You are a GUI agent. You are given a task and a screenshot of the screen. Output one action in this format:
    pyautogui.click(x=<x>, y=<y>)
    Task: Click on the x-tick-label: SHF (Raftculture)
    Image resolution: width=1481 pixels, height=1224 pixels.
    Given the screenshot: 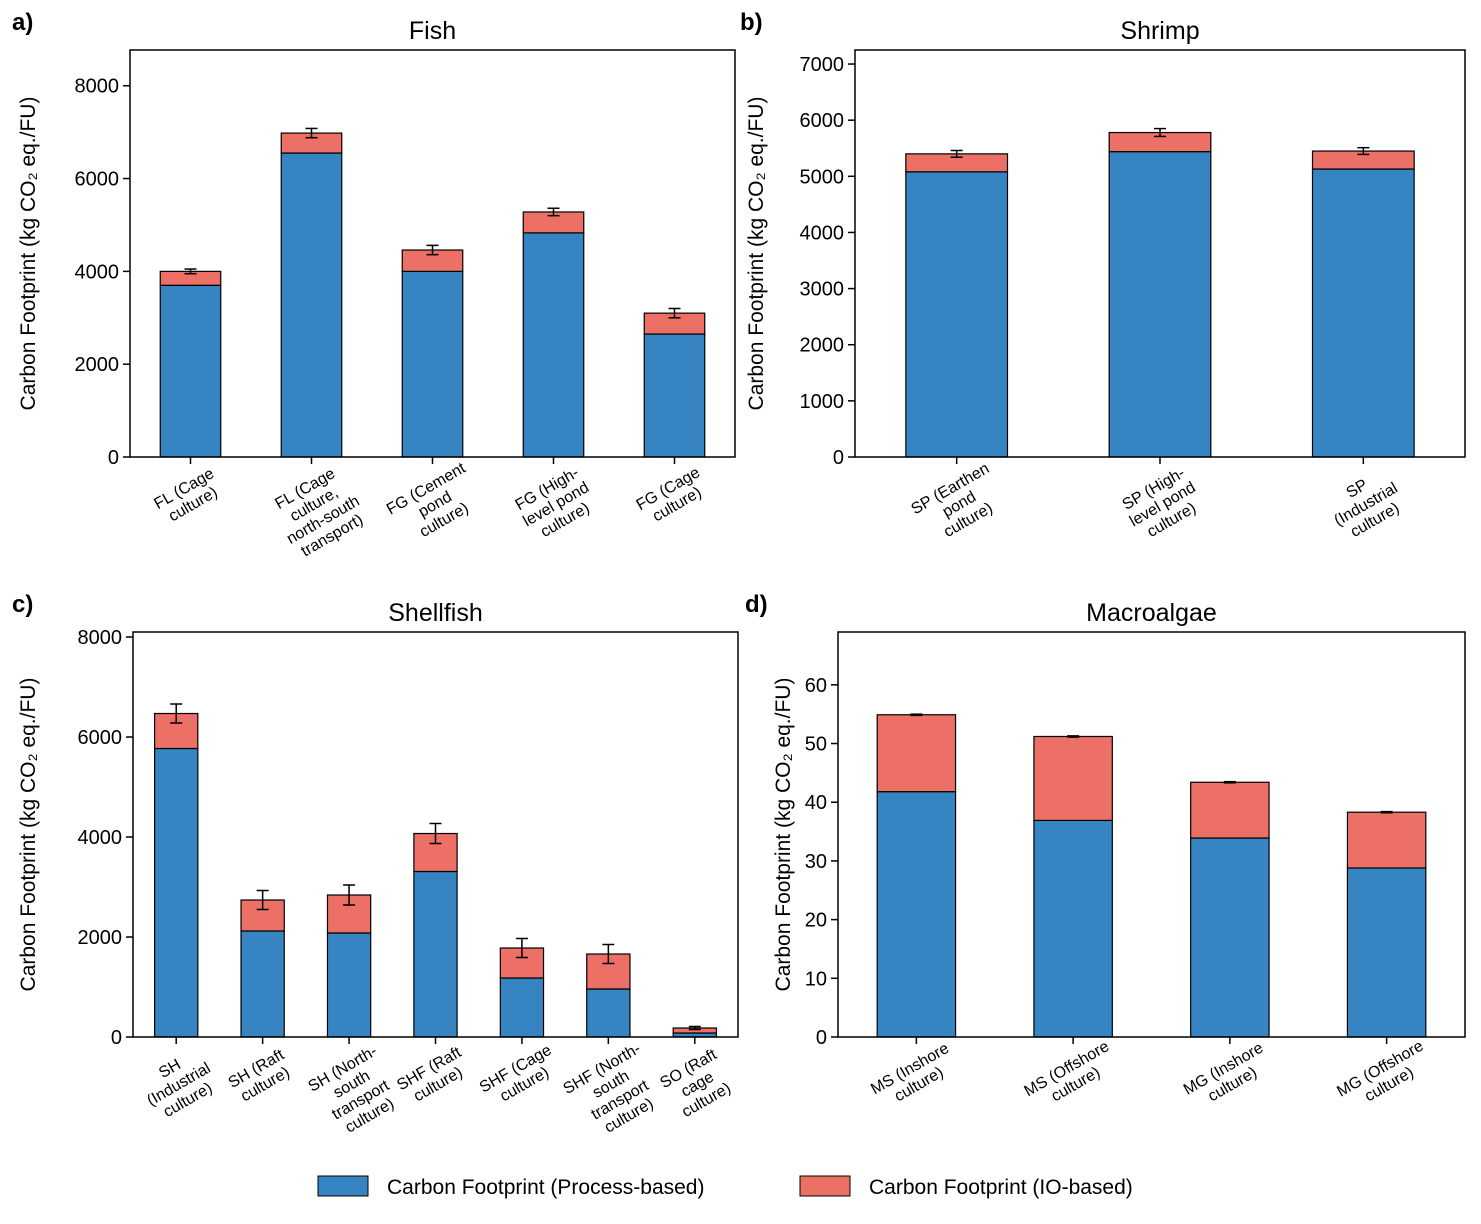 What is the action you would take?
    pyautogui.click(x=434, y=1077)
    